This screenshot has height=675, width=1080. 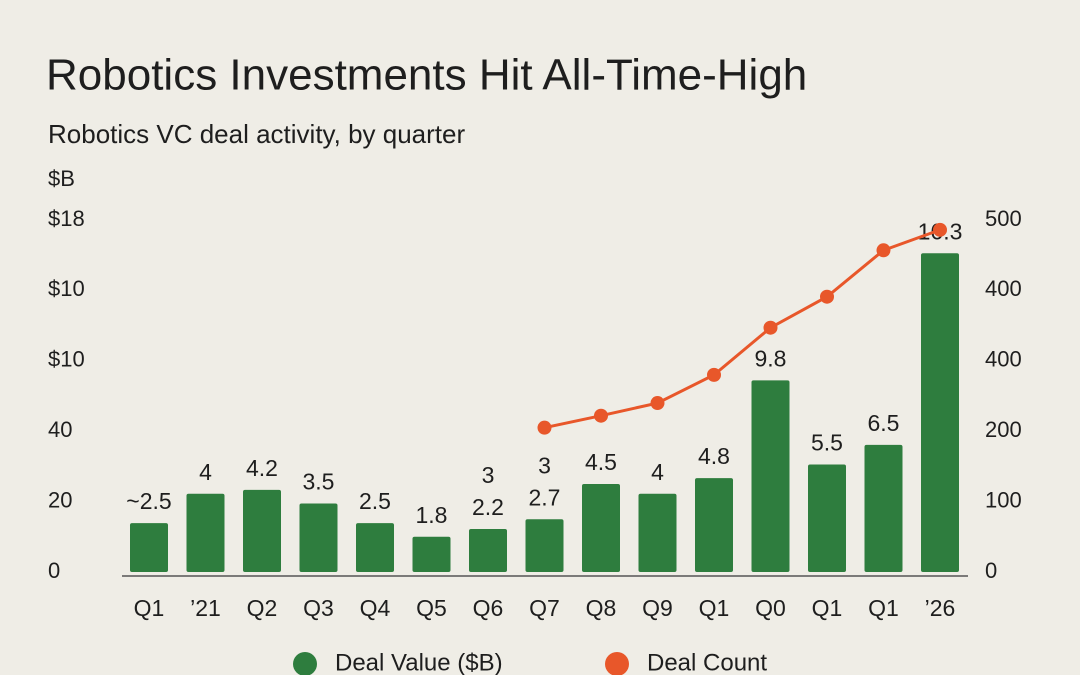 What do you see at coordinates (742, 329) in the screenshot?
I see `line` at bounding box center [742, 329].